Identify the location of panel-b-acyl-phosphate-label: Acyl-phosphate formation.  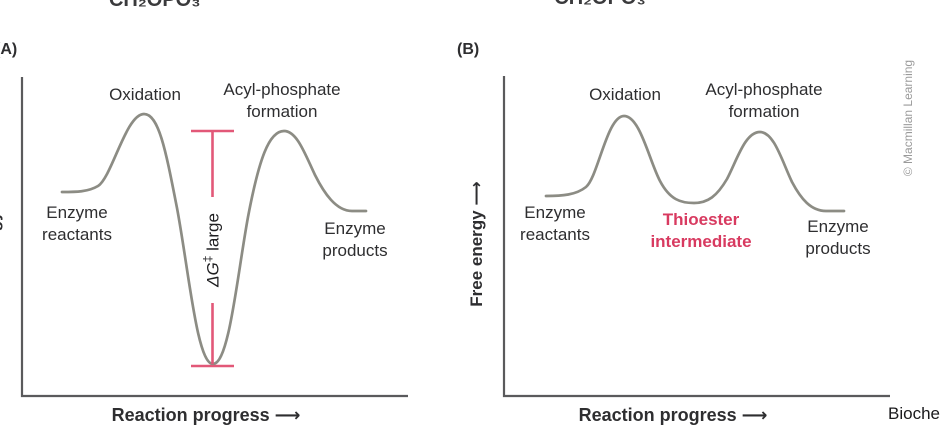
(764, 100).